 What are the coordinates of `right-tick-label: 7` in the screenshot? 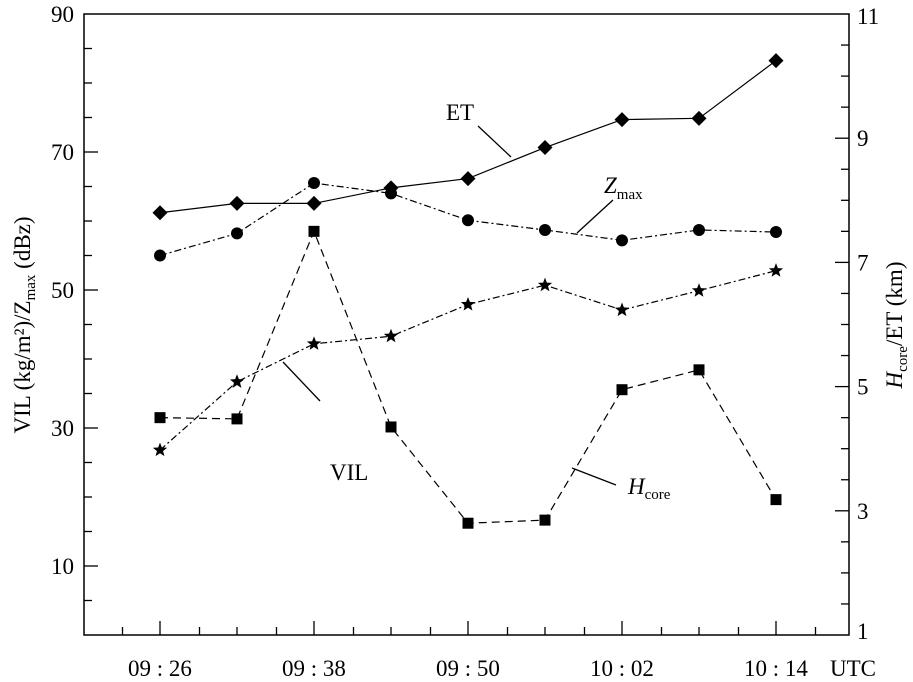 It's located at (863, 262).